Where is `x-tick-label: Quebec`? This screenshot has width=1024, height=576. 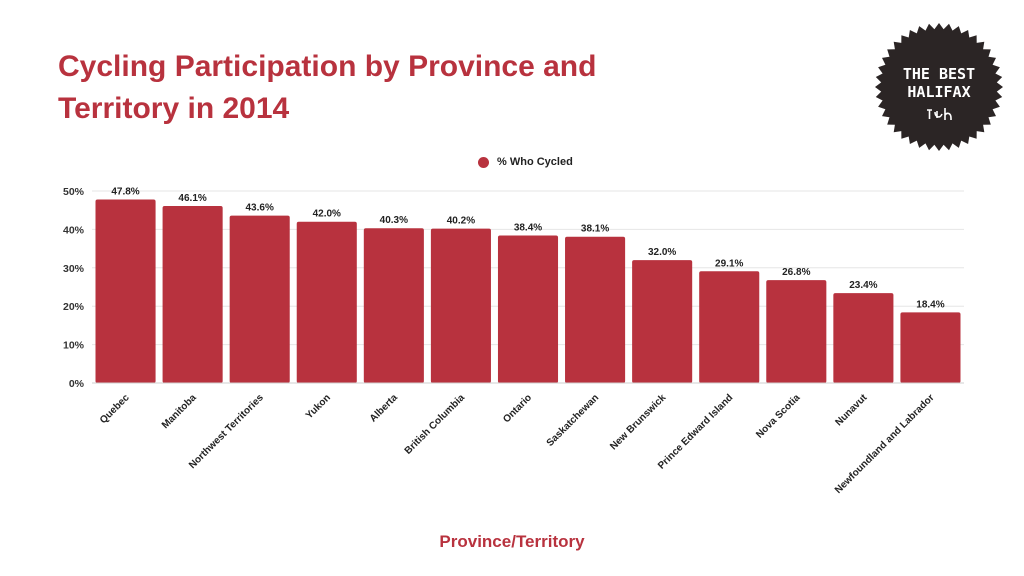 x-tick-label: Quebec is located at coordinates (115, 409).